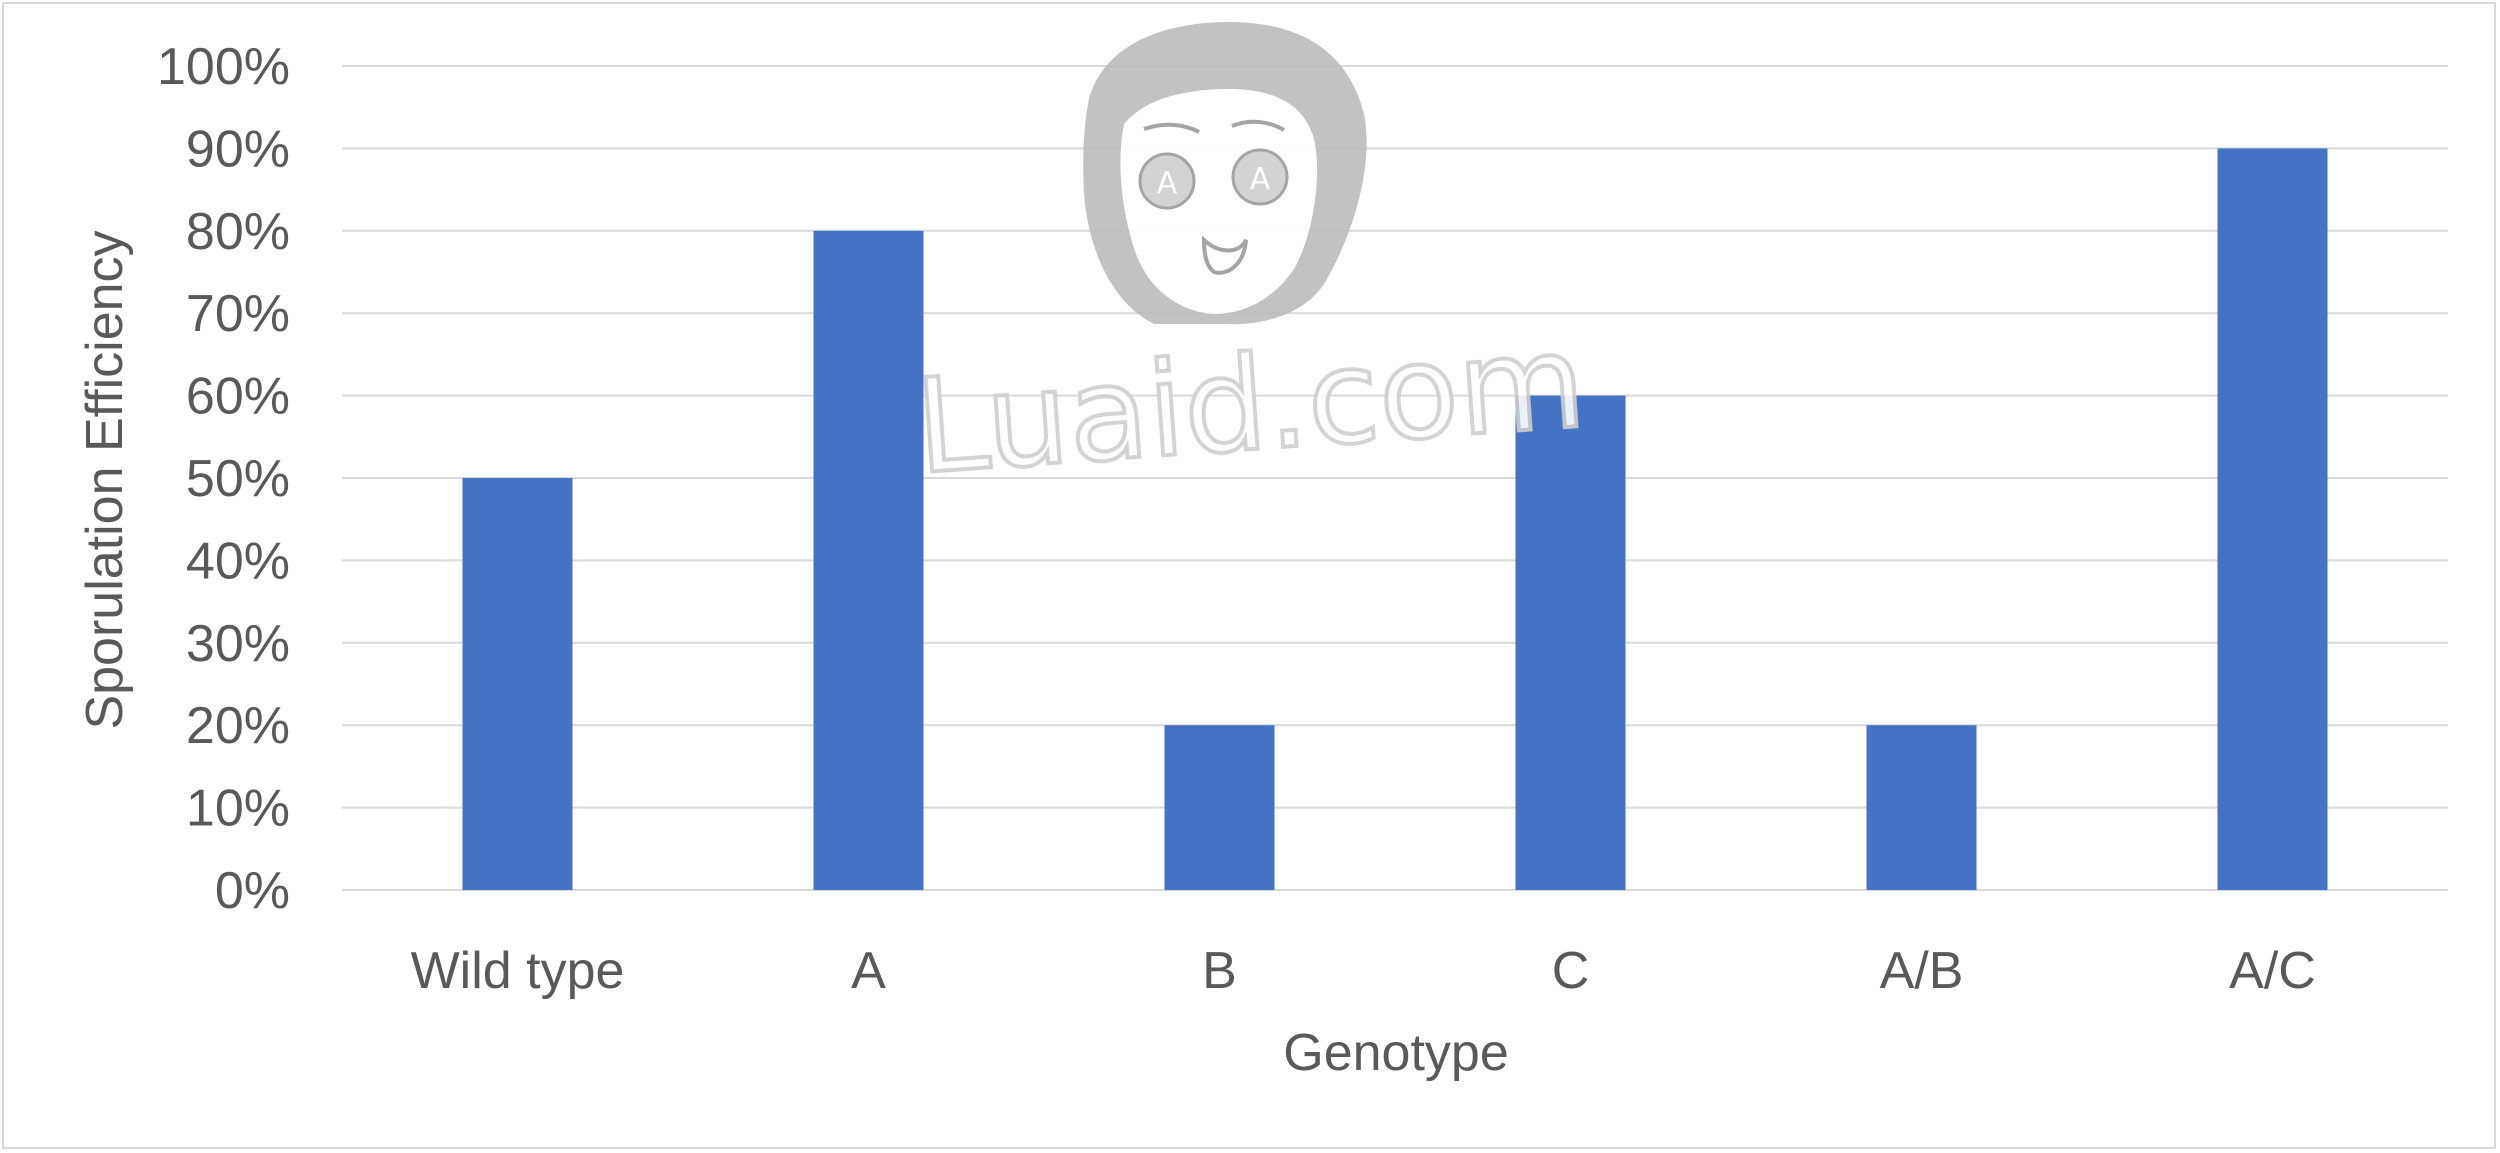  What do you see at coordinates (1570, 642) in the screenshot?
I see `bar-c` at bounding box center [1570, 642].